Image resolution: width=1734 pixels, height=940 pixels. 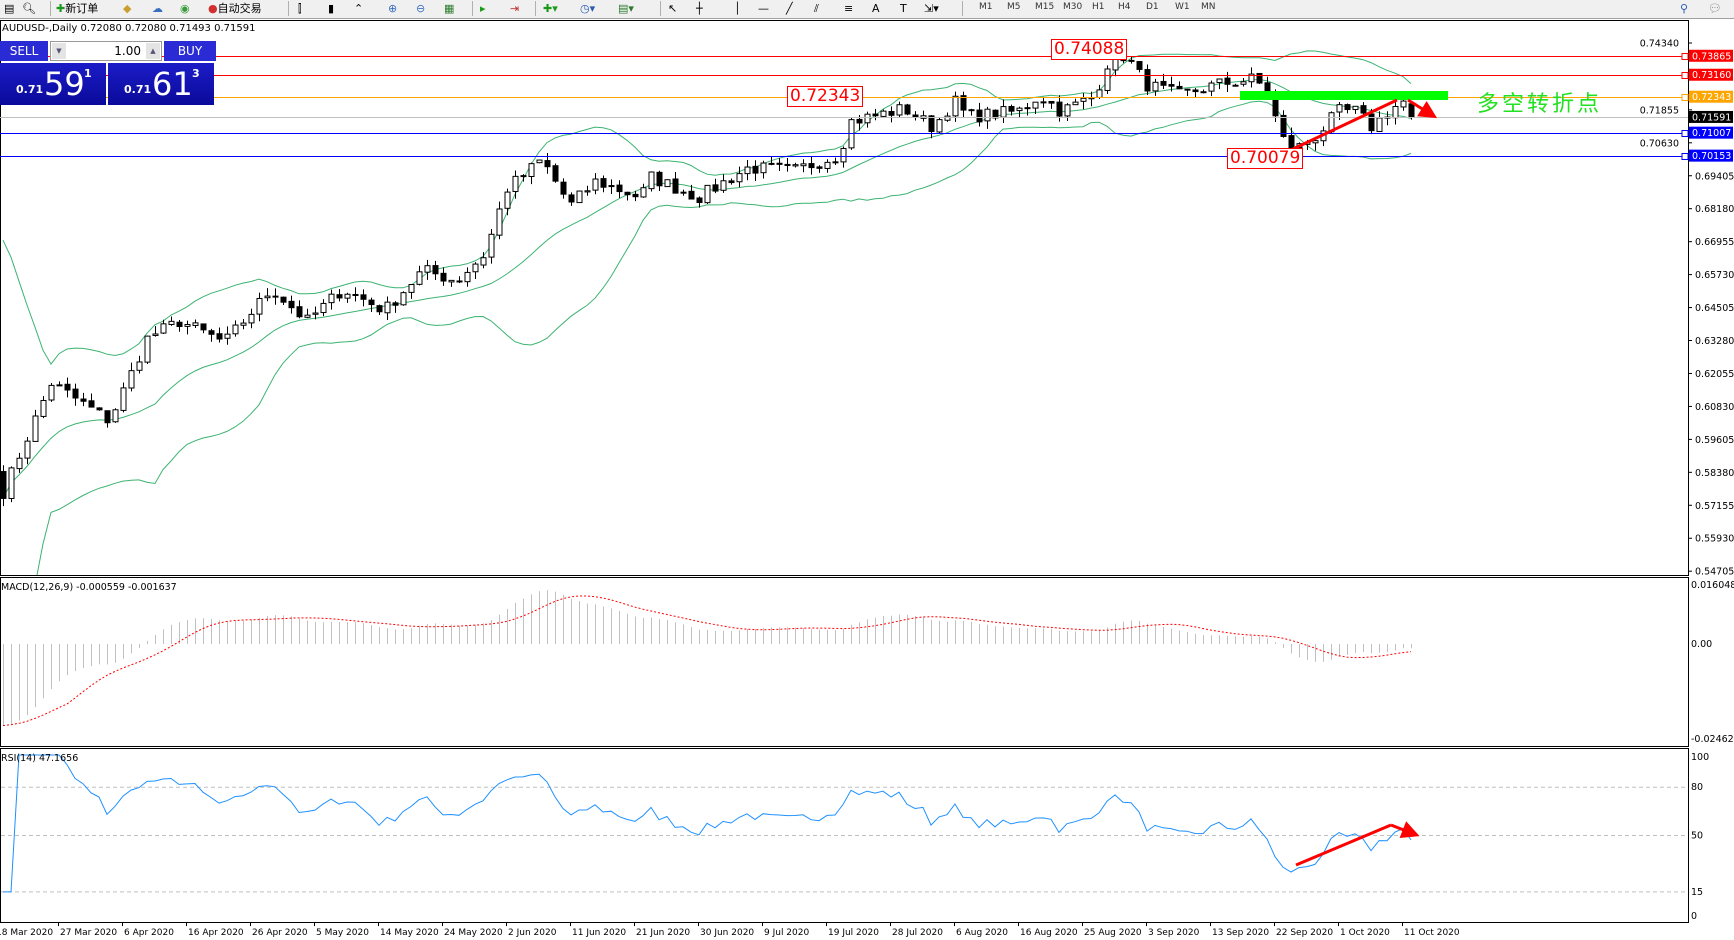 I want to click on resistance-price-label: 0.72343, so click(x=825, y=96).